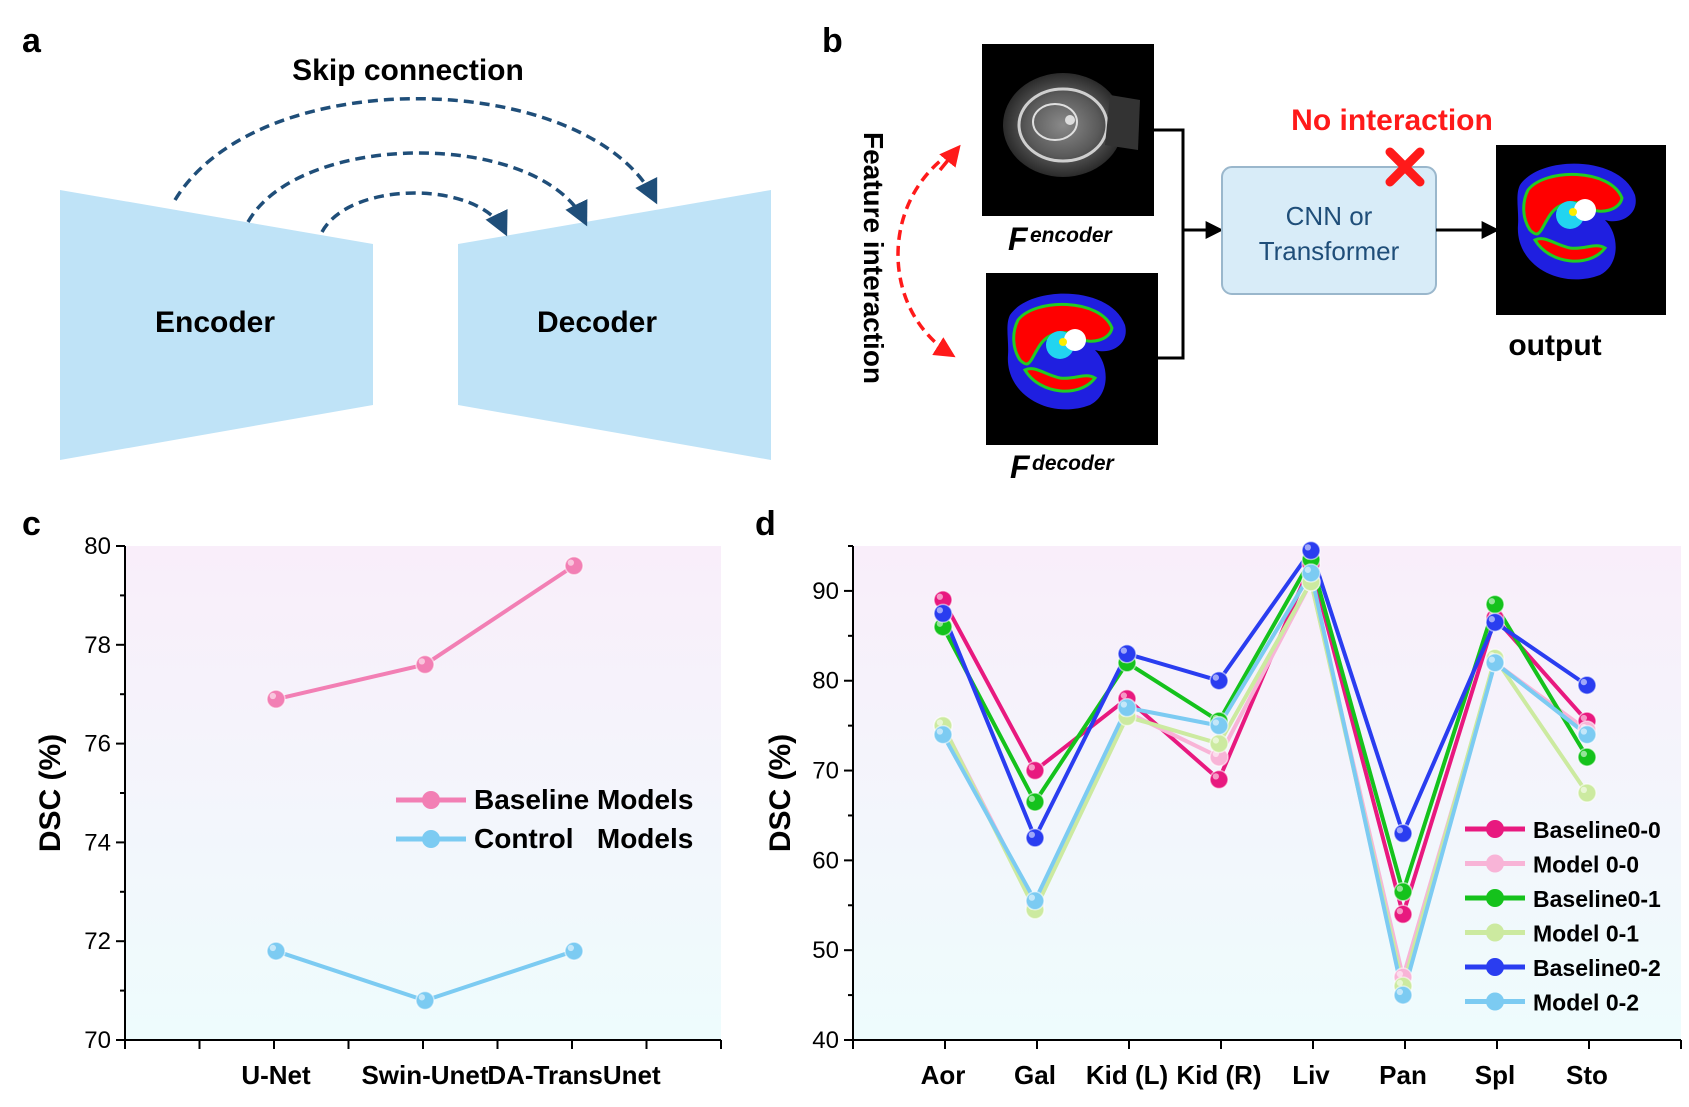 Image resolution: width=1689 pixels, height=1107 pixels. I want to click on encoder-block, so click(216, 325).